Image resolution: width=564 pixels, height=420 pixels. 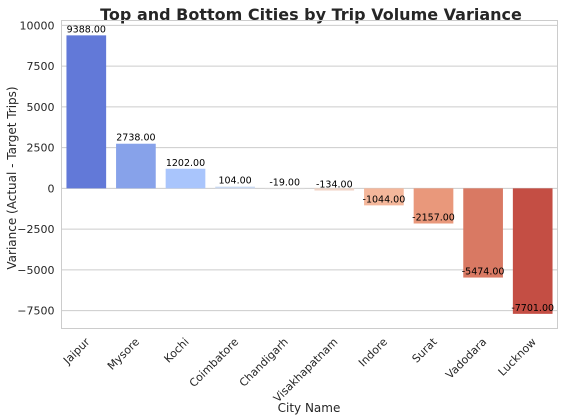 What do you see at coordinates (483, 233) in the screenshot?
I see `bar-vadodara` at bounding box center [483, 233].